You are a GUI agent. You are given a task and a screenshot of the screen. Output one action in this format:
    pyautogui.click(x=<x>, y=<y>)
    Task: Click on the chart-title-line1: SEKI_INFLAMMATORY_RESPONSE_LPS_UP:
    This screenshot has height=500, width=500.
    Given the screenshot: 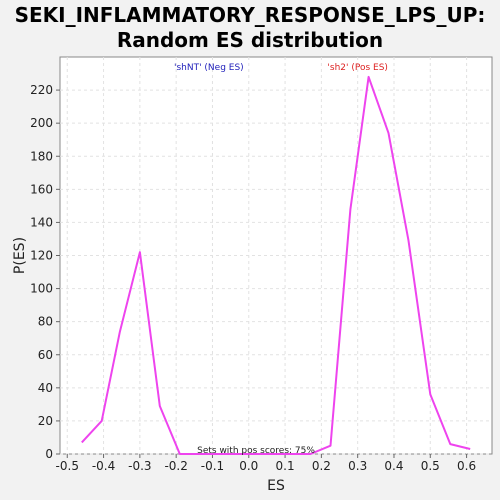 What is the action you would take?
    pyautogui.click(x=250, y=15)
    